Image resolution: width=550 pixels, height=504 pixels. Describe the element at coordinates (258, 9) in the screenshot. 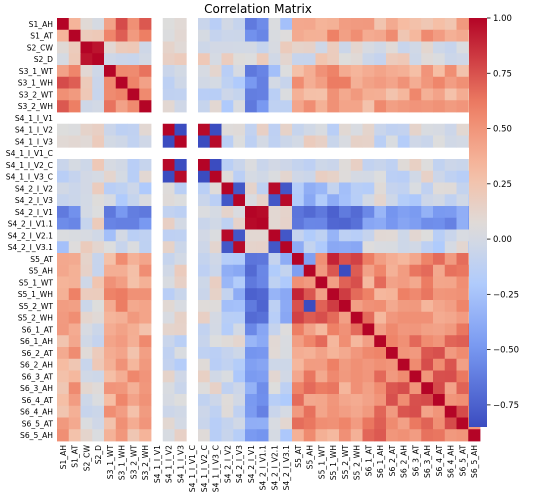

I see `chart-title: Correlation Matrix` at that location.